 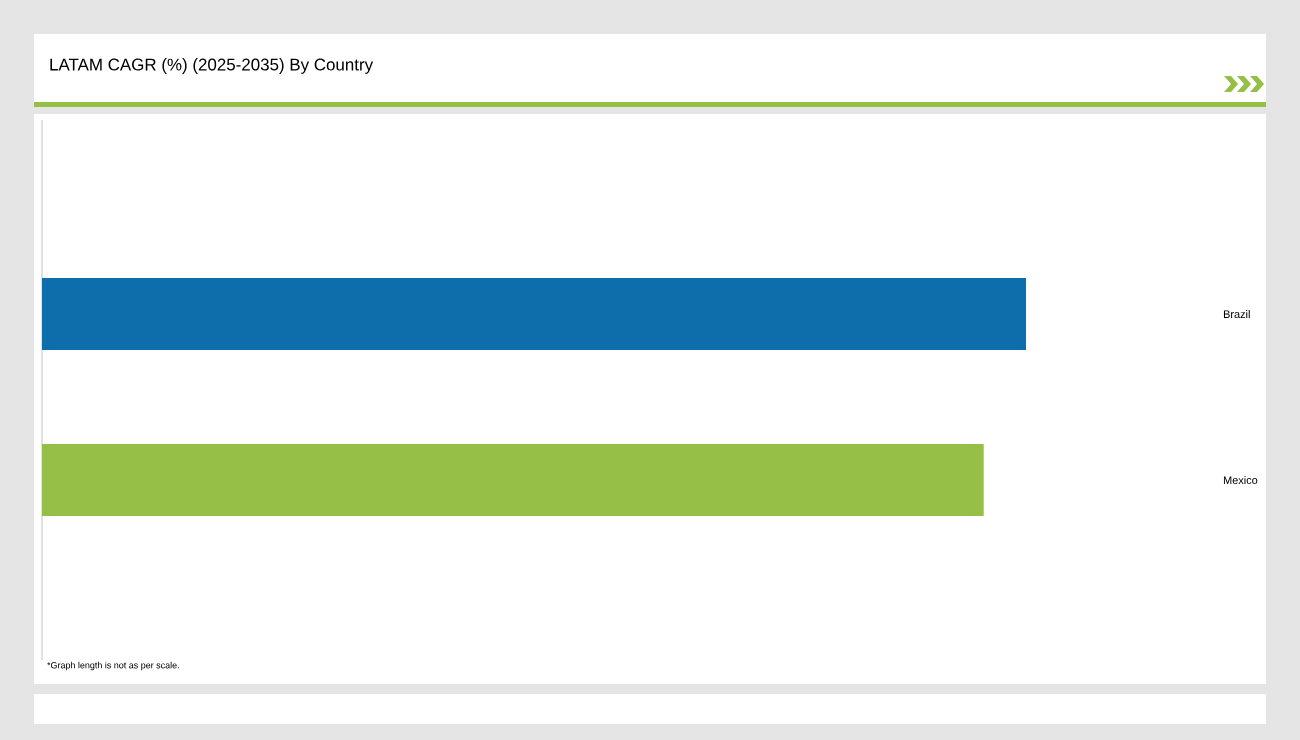 What do you see at coordinates (212, 66) in the screenshot?
I see `chart-title: LATAM CAGR (%) (2025-2035) By Country` at bounding box center [212, 66].